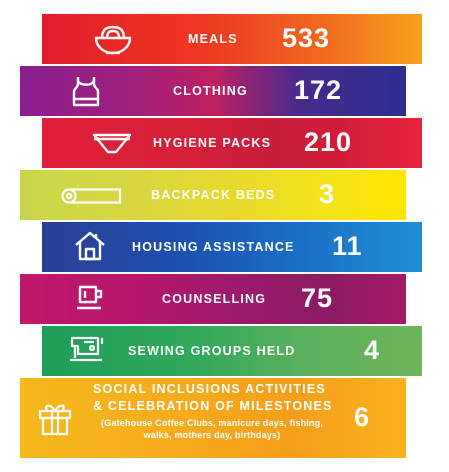  I want to click on housing-assistance-value: 11, so click(347, 246).